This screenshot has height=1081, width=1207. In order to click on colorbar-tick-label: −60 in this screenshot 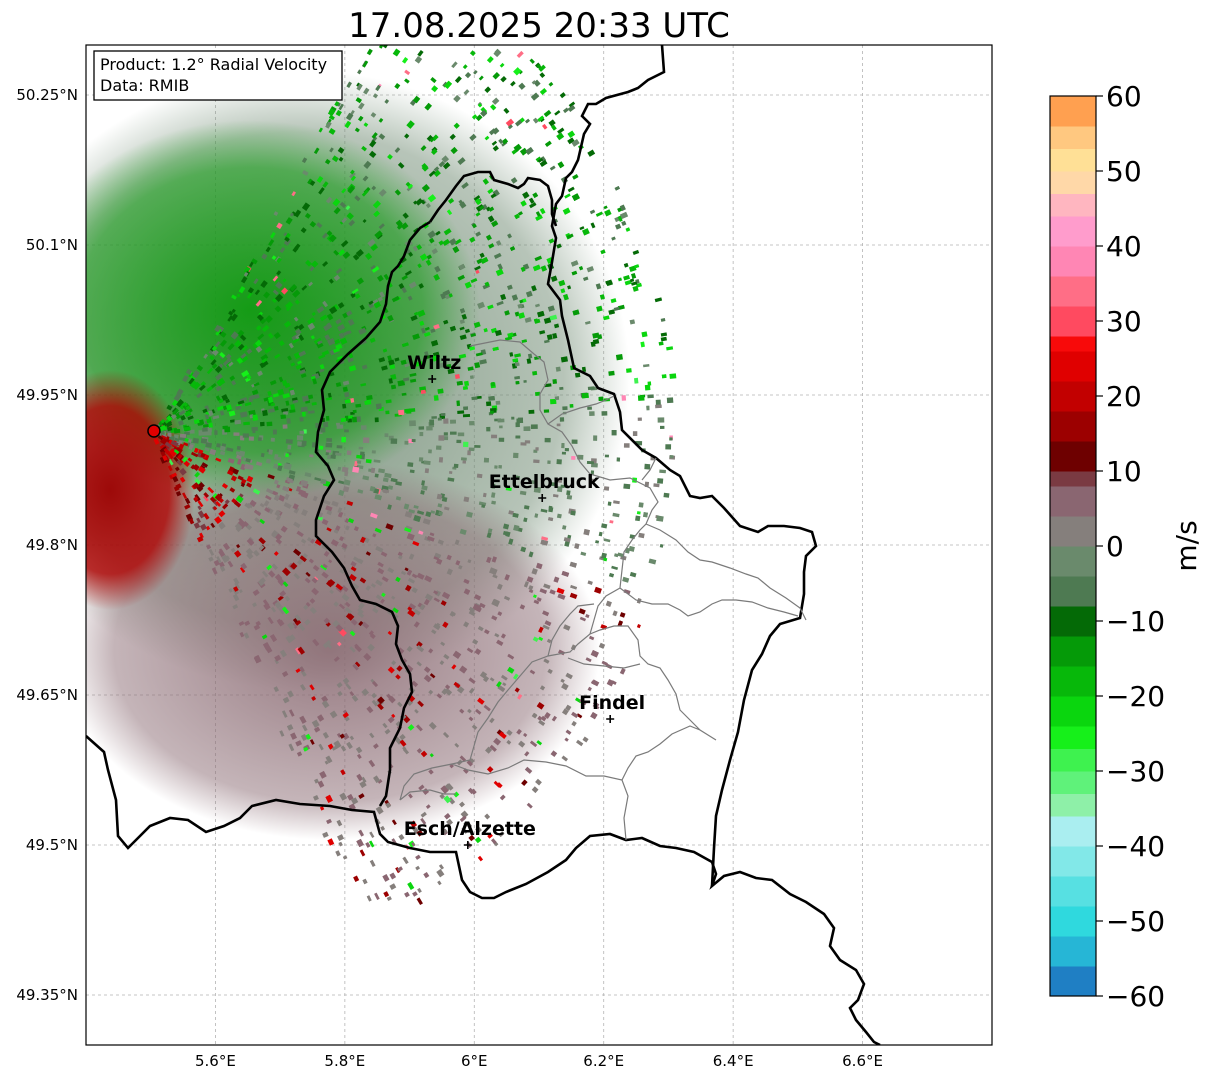, I will do `click(1135, 996)`.